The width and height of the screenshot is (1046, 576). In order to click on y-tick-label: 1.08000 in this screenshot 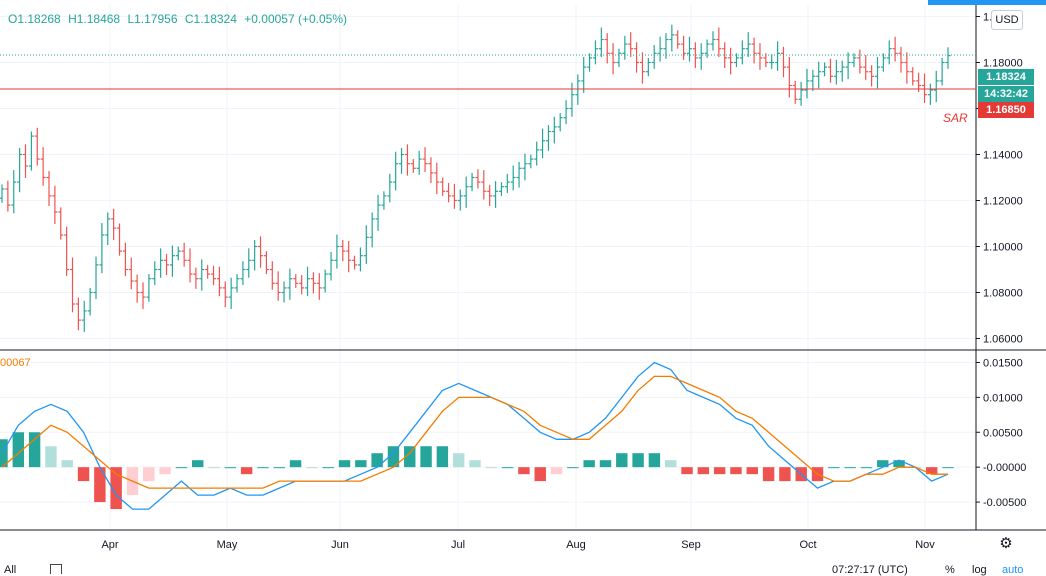, I will do `click(1003, 294)`.